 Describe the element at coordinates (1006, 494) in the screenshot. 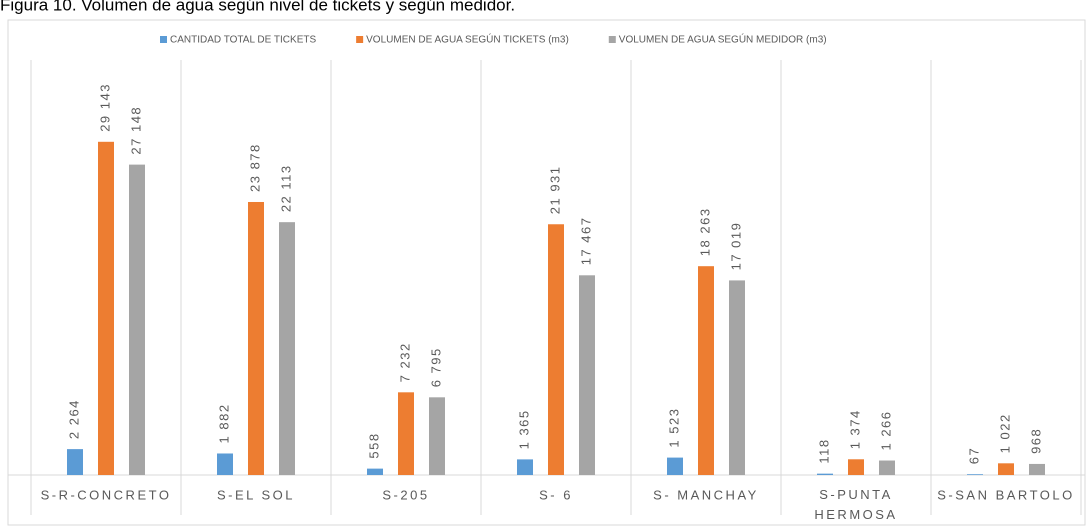

I see `x-tick-label: S-SAN BARTOLO` at that location.